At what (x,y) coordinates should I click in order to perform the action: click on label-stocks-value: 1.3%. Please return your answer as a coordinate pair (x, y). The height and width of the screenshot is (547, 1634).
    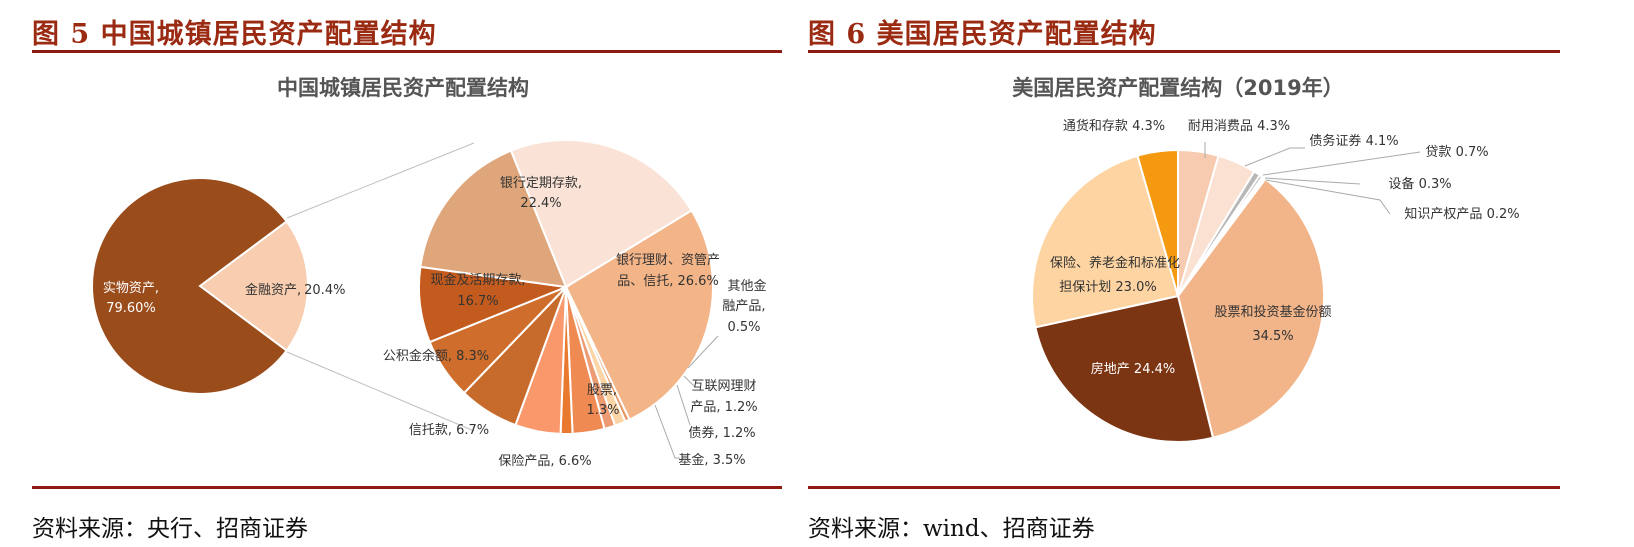
    Looking at the image, I should click on (602, 410).